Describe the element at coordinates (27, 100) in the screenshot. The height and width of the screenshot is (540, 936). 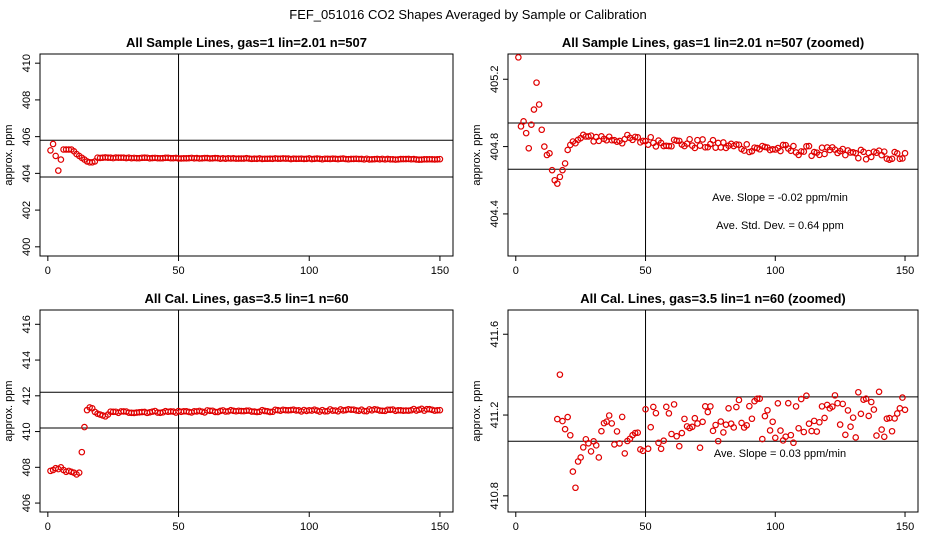
I see `y-tick-label: 408` at that location.